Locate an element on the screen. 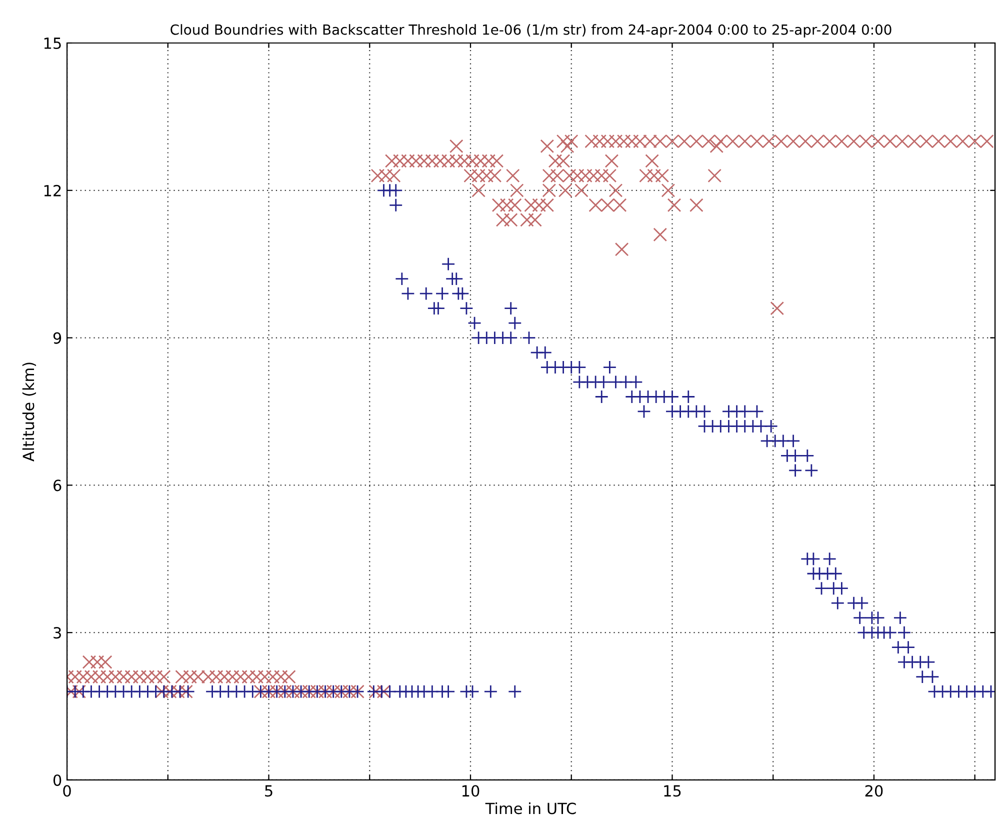 This screenshot has width=996, height=835. y-tick-label: 15 is located at coordinates (52, 44).